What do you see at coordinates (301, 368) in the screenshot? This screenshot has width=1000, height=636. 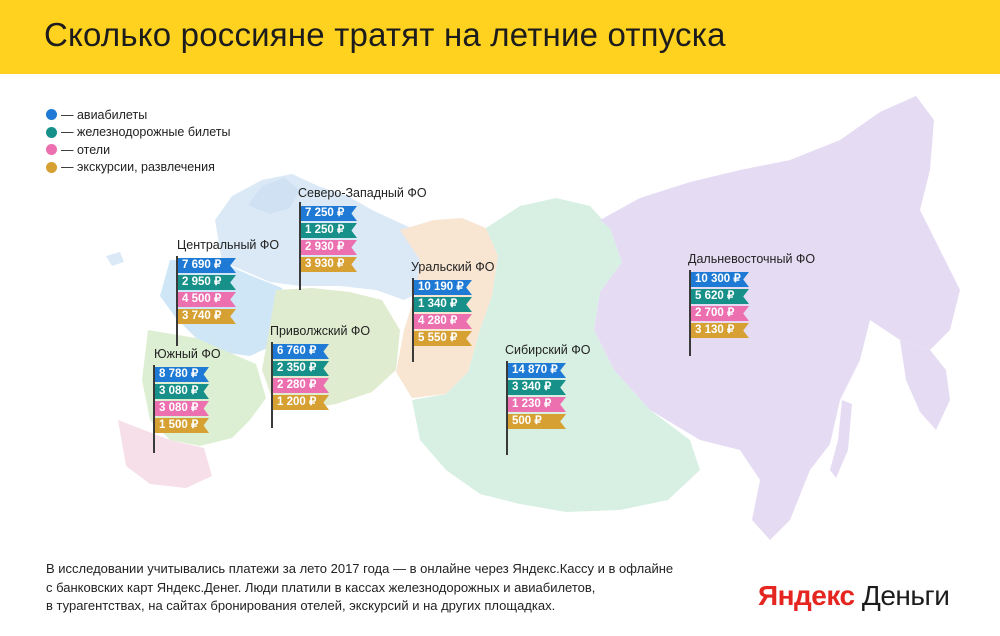 I see `flag-rail: 2 350 ₽` at bounding box center [301, 368].